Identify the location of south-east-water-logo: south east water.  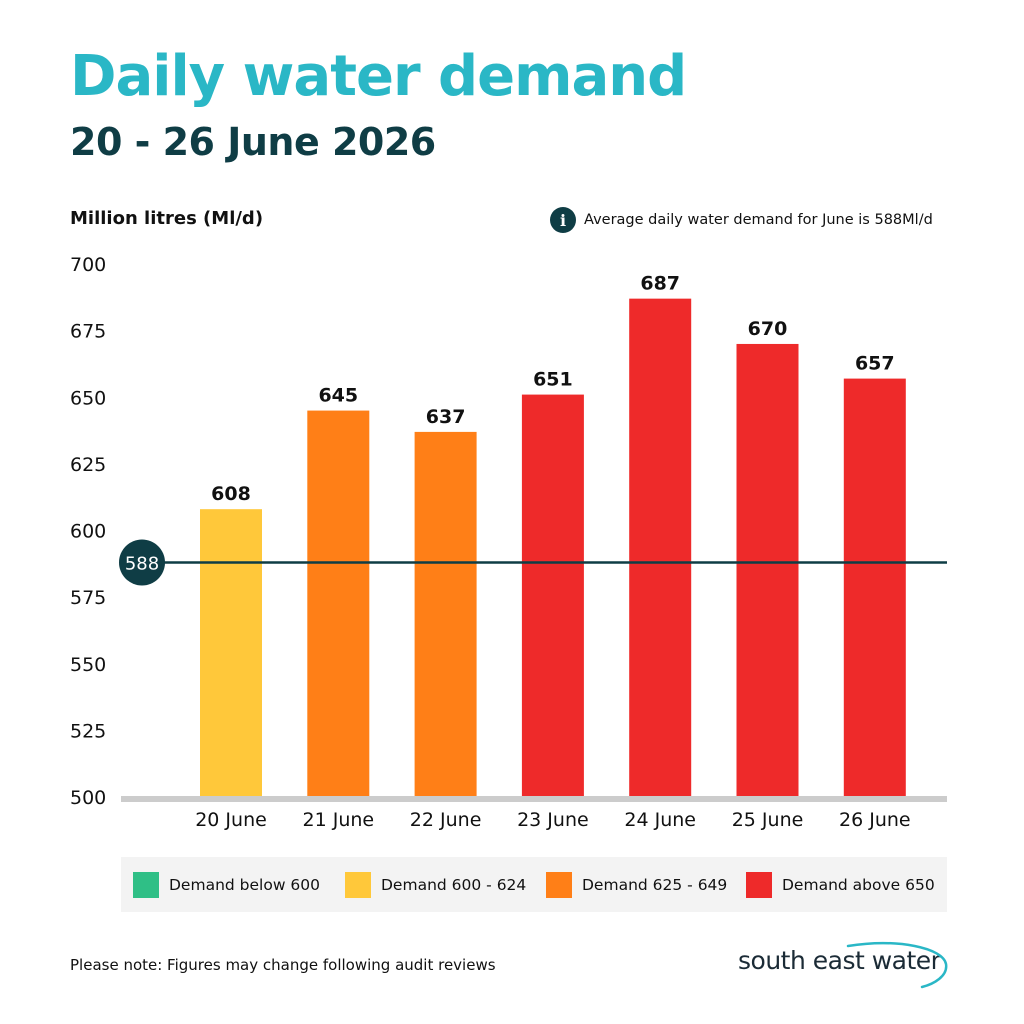
(845, 965).